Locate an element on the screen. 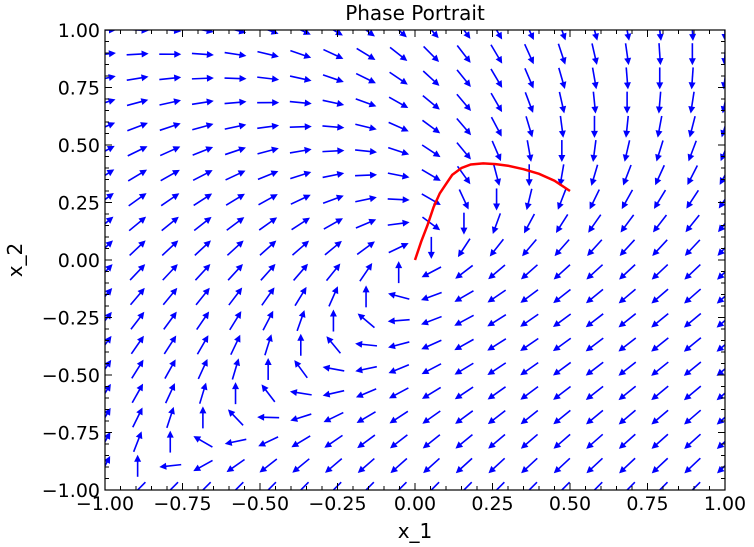  y-axis-label: x_2 is located at coordinates (15, 260).